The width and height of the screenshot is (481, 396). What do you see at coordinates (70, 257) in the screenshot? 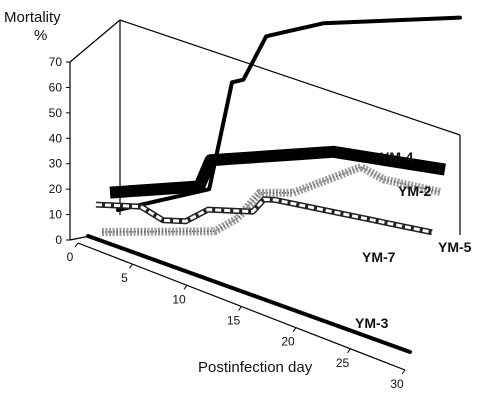
I see `x-tick-label: 0` at bounding box center [70, 257].